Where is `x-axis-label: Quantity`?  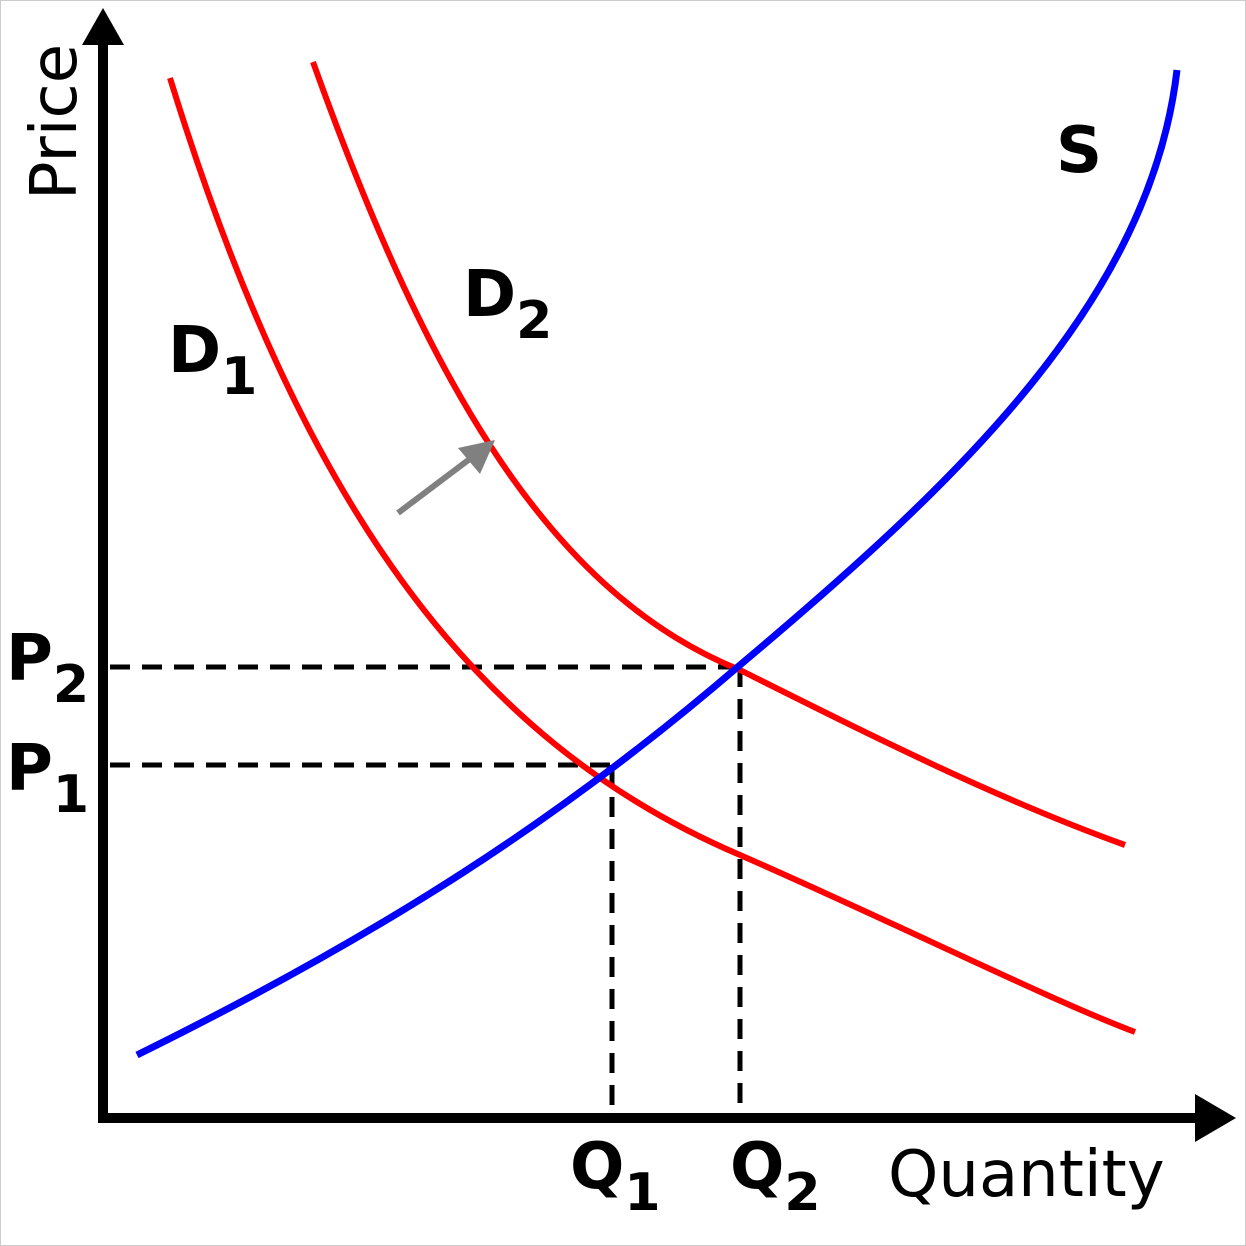
x-axis-label: Quantity is located at coordinates (1026, 1175).